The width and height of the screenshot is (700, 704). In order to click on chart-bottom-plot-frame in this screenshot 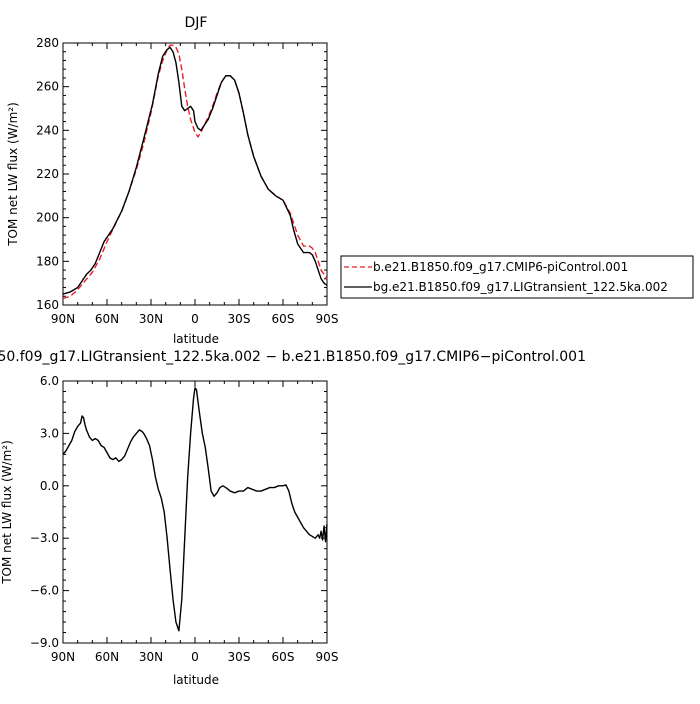, I will do `click(195, 512)`.